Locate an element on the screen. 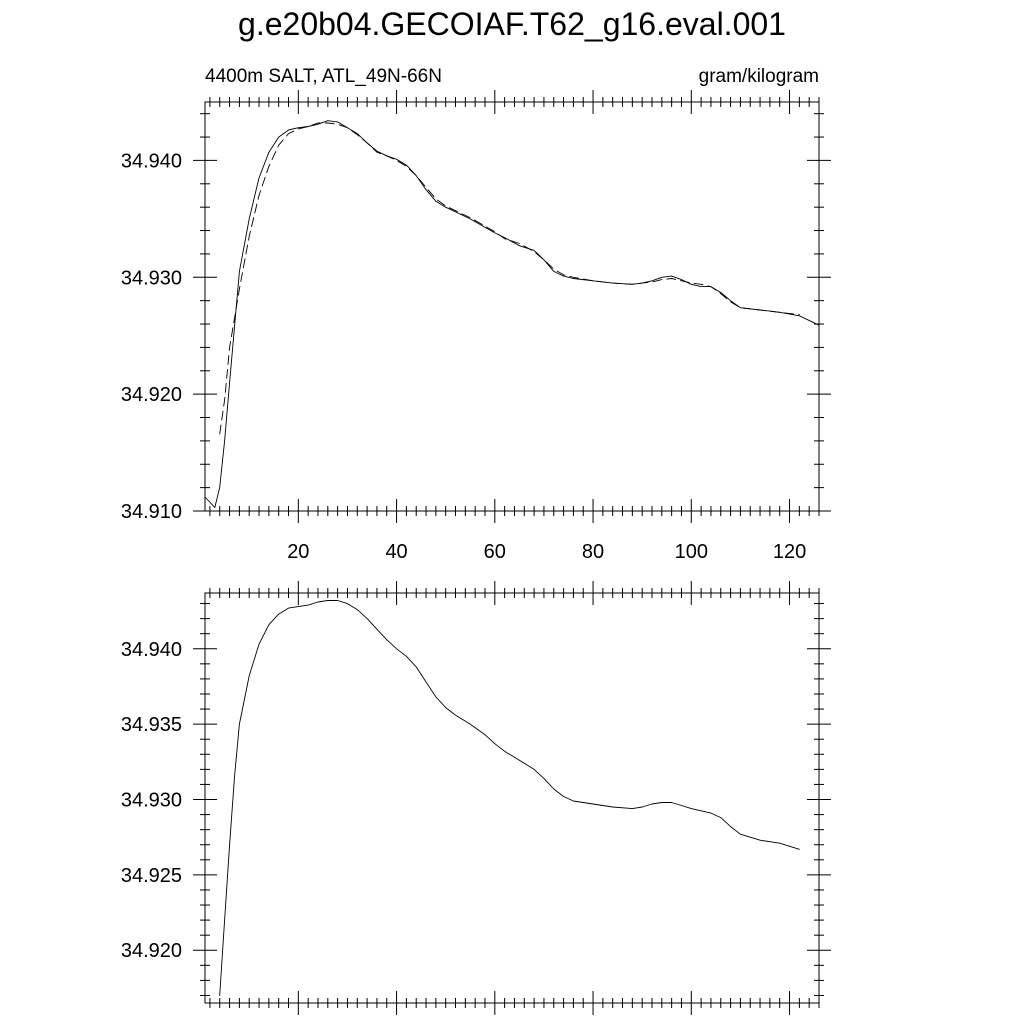 This screenshot has height=1024, width=1024. panel-right-label: gram/kilogram is located at coordinates (759, 76).